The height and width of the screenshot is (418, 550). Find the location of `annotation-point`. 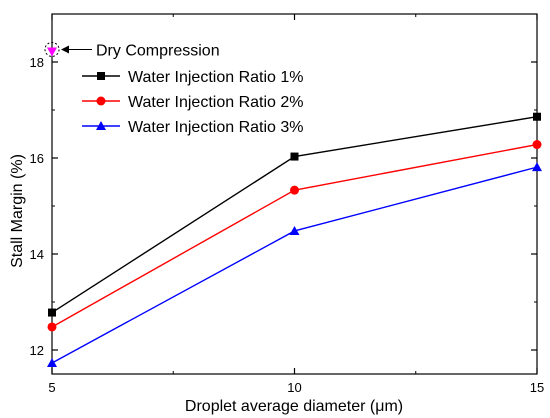

annotation-point is located at coordinates (52, 52).